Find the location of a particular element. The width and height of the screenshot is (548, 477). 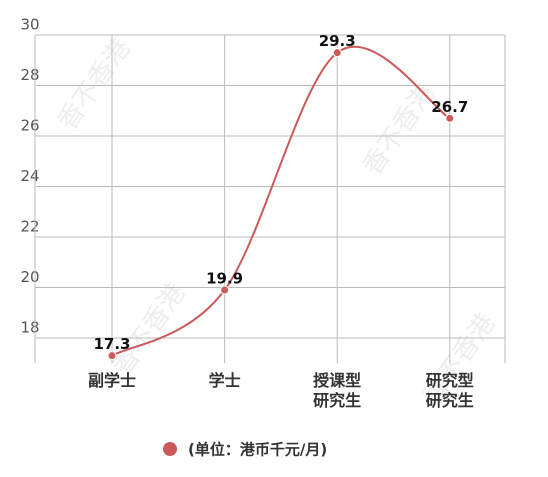

x-tick-label: 研究型 研究生 is located at coordinates (449, 391).